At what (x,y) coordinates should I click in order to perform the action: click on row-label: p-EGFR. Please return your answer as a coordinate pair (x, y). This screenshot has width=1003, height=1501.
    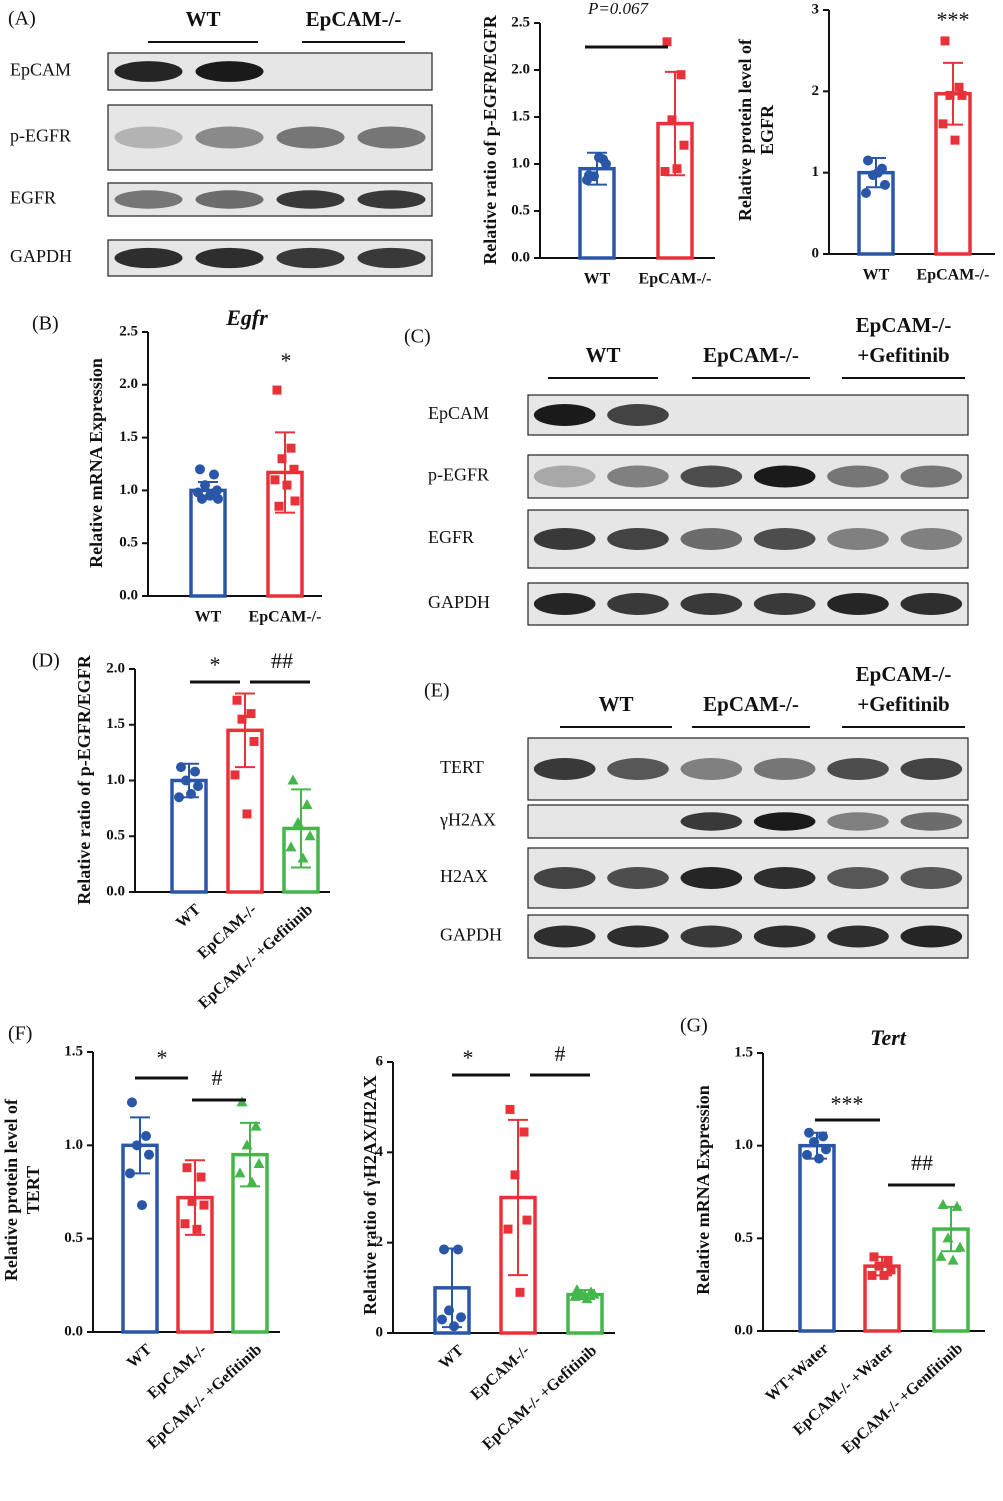
    Looking at the image, I should click on (40, 136).